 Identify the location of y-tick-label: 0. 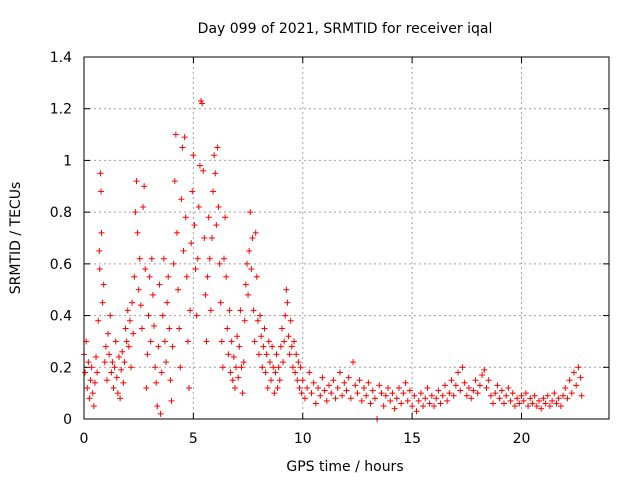
(67, 420).